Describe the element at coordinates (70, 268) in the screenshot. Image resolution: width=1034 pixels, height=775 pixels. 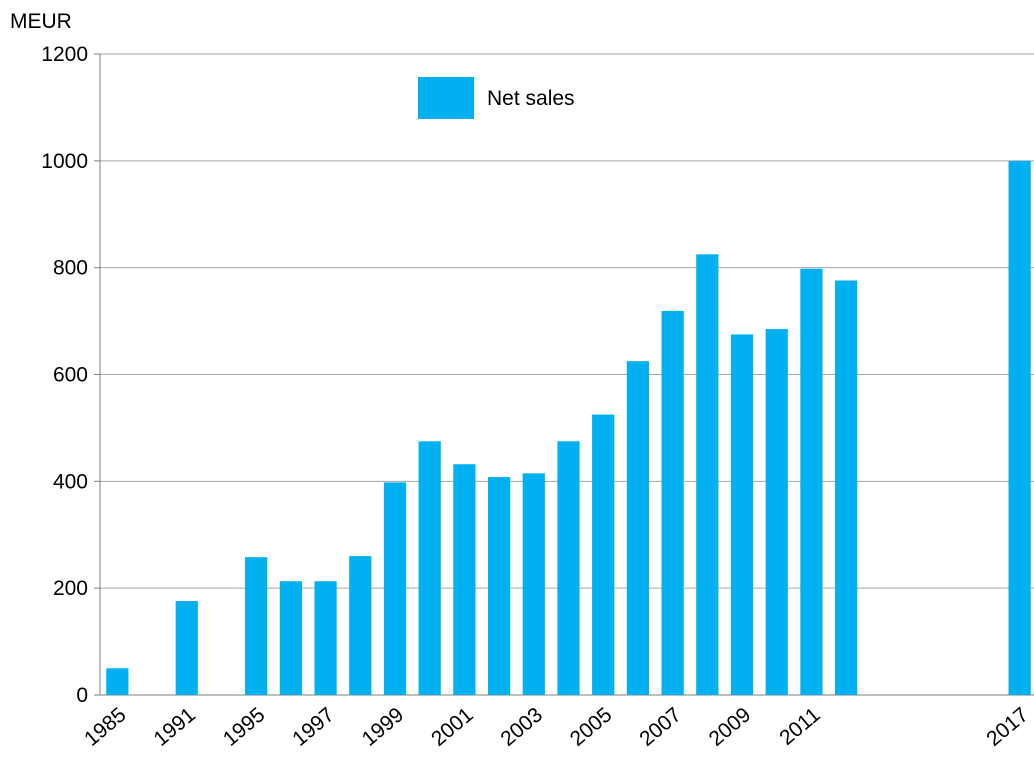
I see `y-tick-label: 800` at that location.